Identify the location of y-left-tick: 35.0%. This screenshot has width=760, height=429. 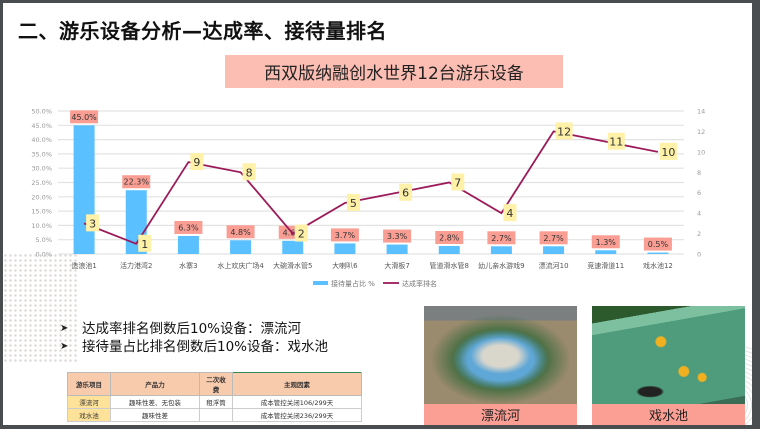
(41, 154).